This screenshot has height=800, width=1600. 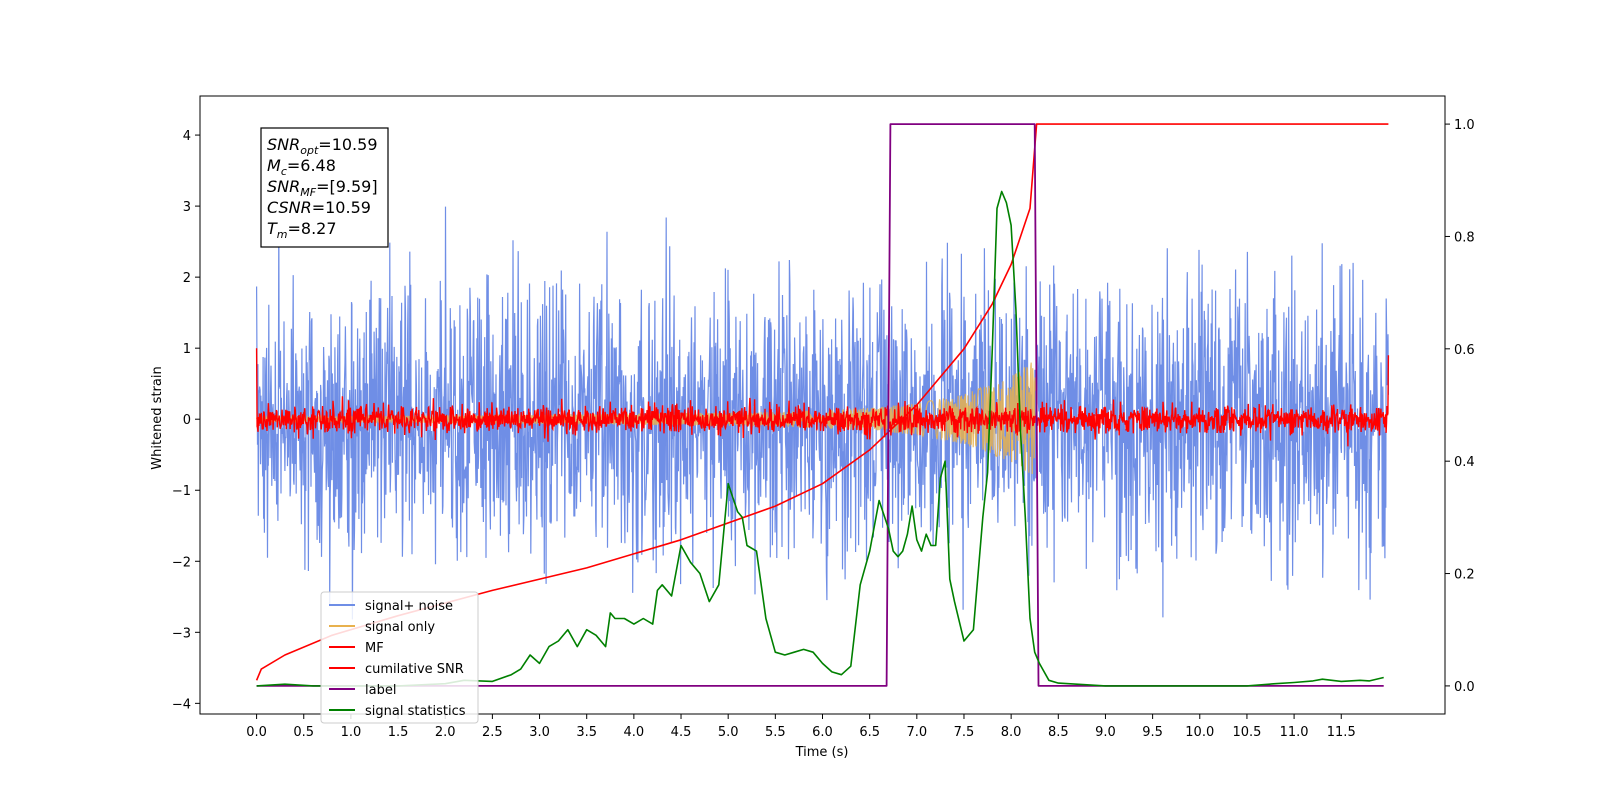 I want to click on y-left-tick-label: −2, so click(x=181, y=562).